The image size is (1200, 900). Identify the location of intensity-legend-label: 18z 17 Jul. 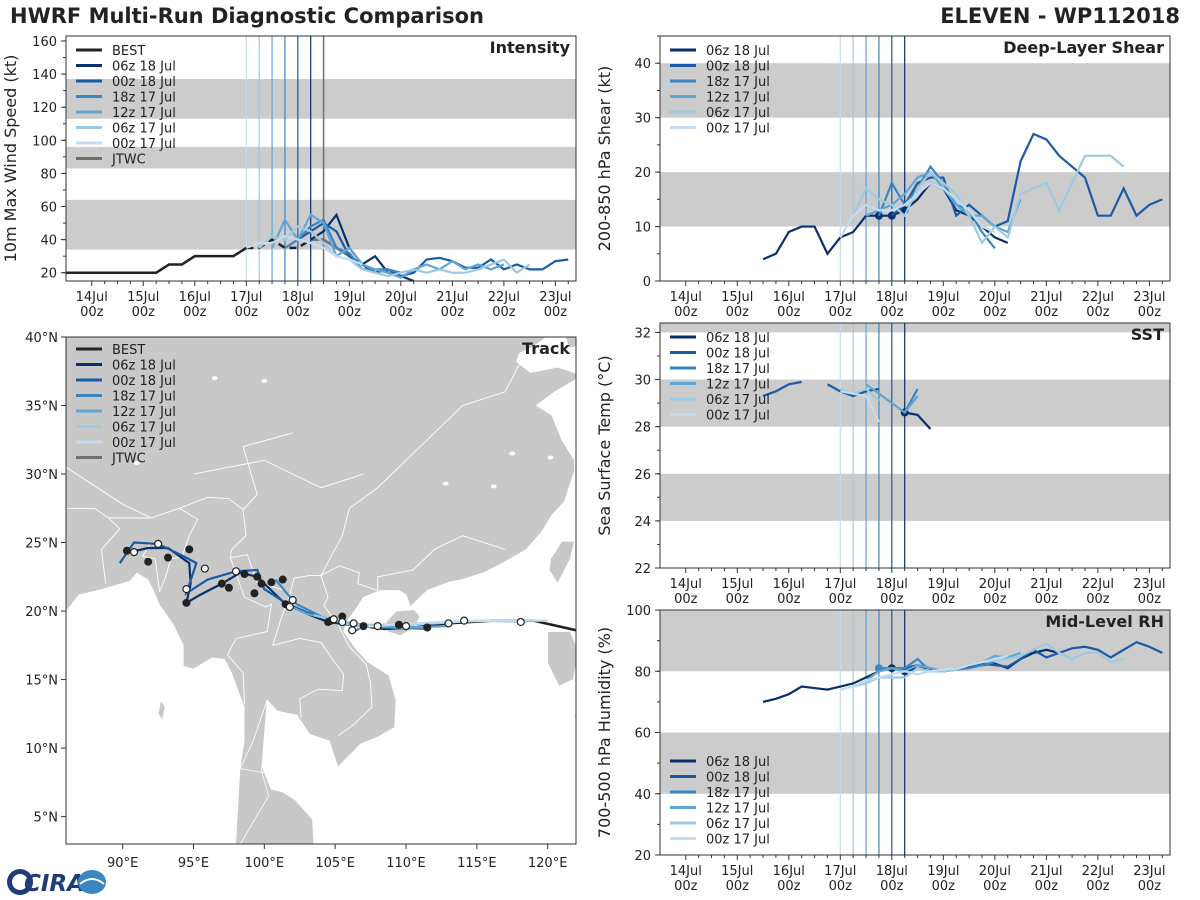
(144, 98).